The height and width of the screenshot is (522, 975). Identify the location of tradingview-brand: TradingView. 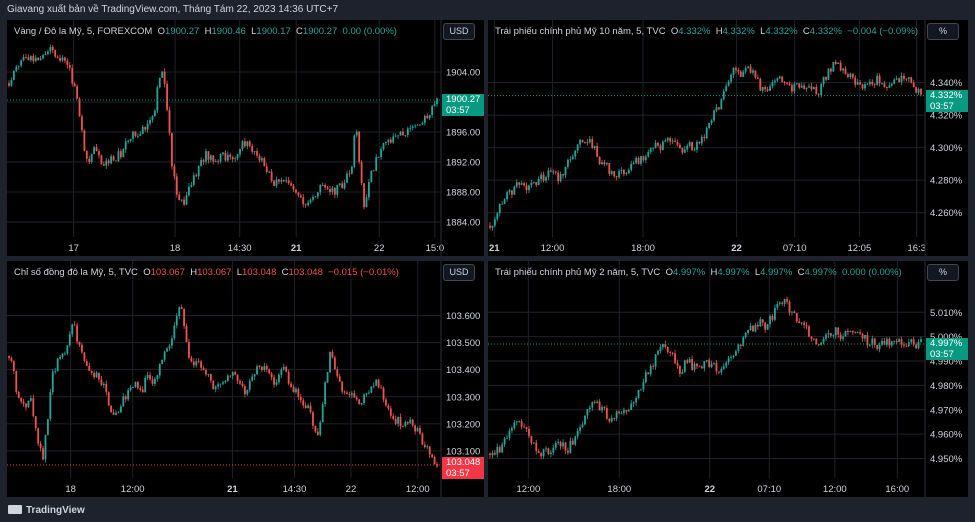
(46, 511).